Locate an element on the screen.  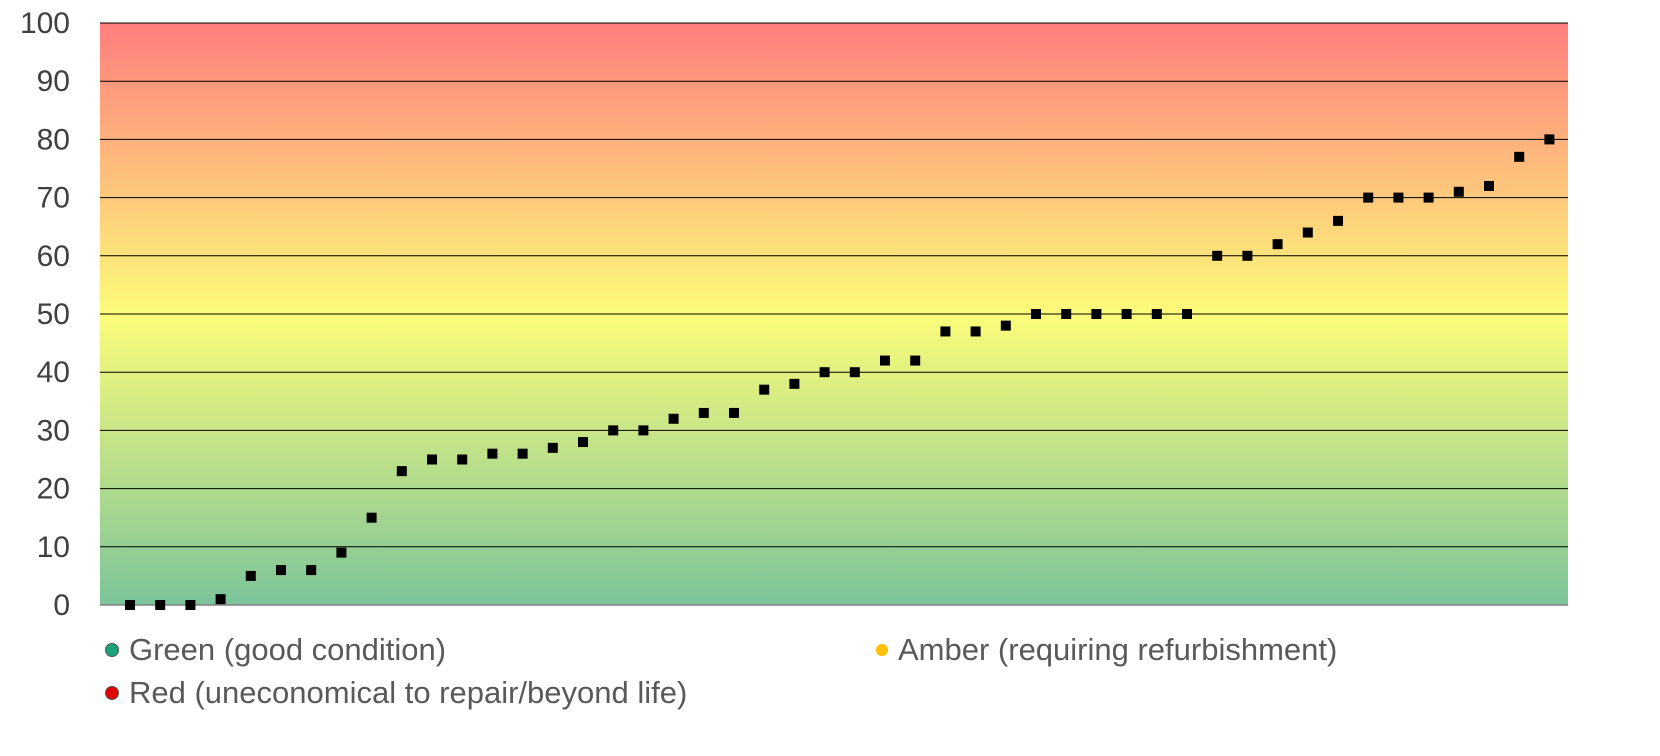
green-dot-icon is located at coordinates (112, 650).